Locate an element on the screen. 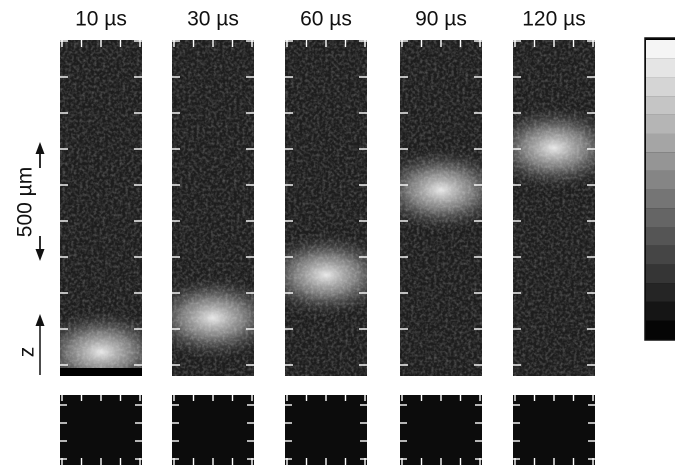 This screenshot has width=675, height=470. colorbar is located at coordinates (659, 189).